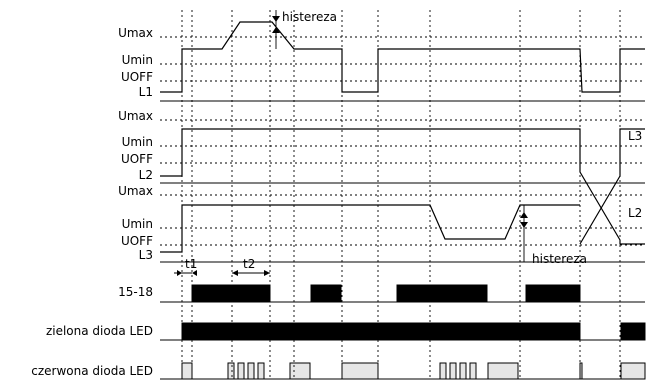  What do you see at coordinates (146, 92) in the screenshot?
I see `label-l1: L1` at bounding box center [146, 92].